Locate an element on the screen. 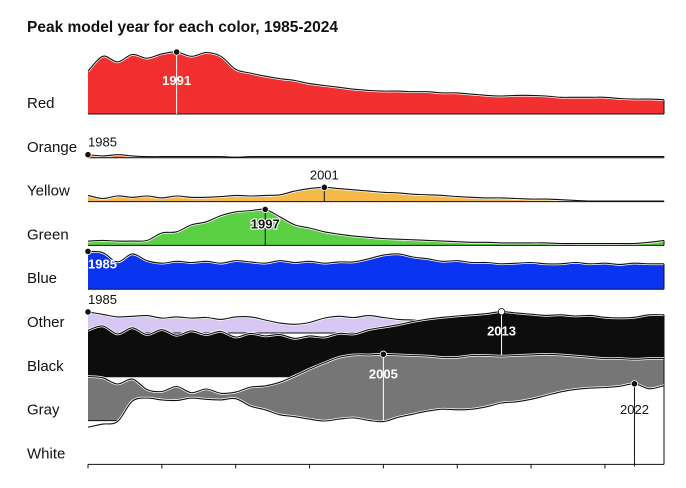 The image size is (686, 488). peak-label-orange: 1985 is located at coordinates (102, 142).